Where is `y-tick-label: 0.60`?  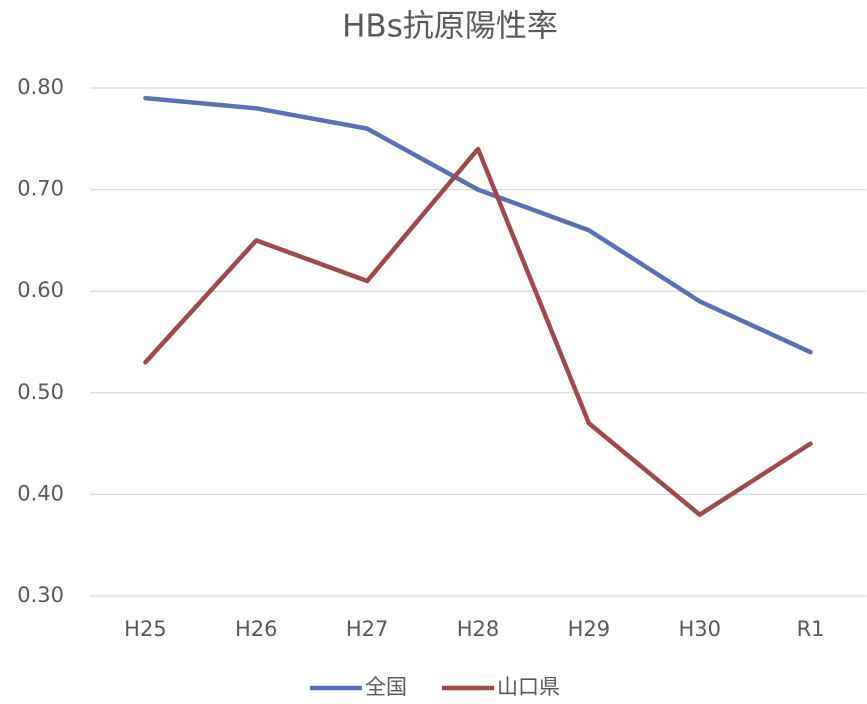
y-tick-label: 0.60 is located at coordinates (40, 290).